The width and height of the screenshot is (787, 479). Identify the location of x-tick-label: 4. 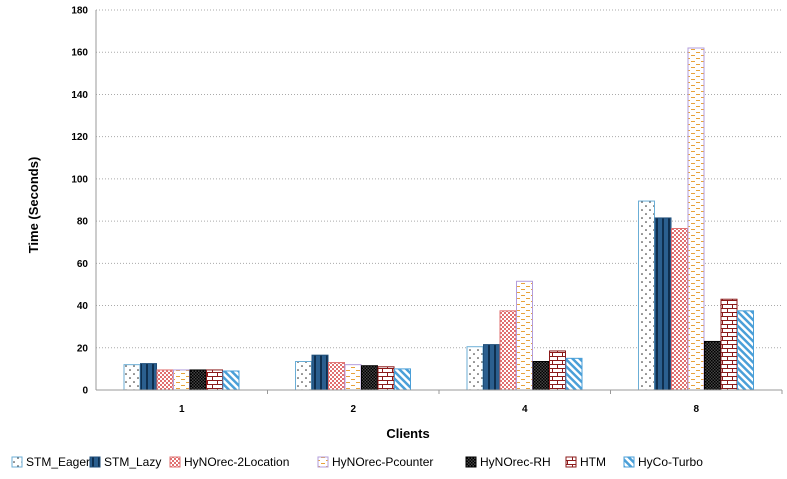
(525, 409).